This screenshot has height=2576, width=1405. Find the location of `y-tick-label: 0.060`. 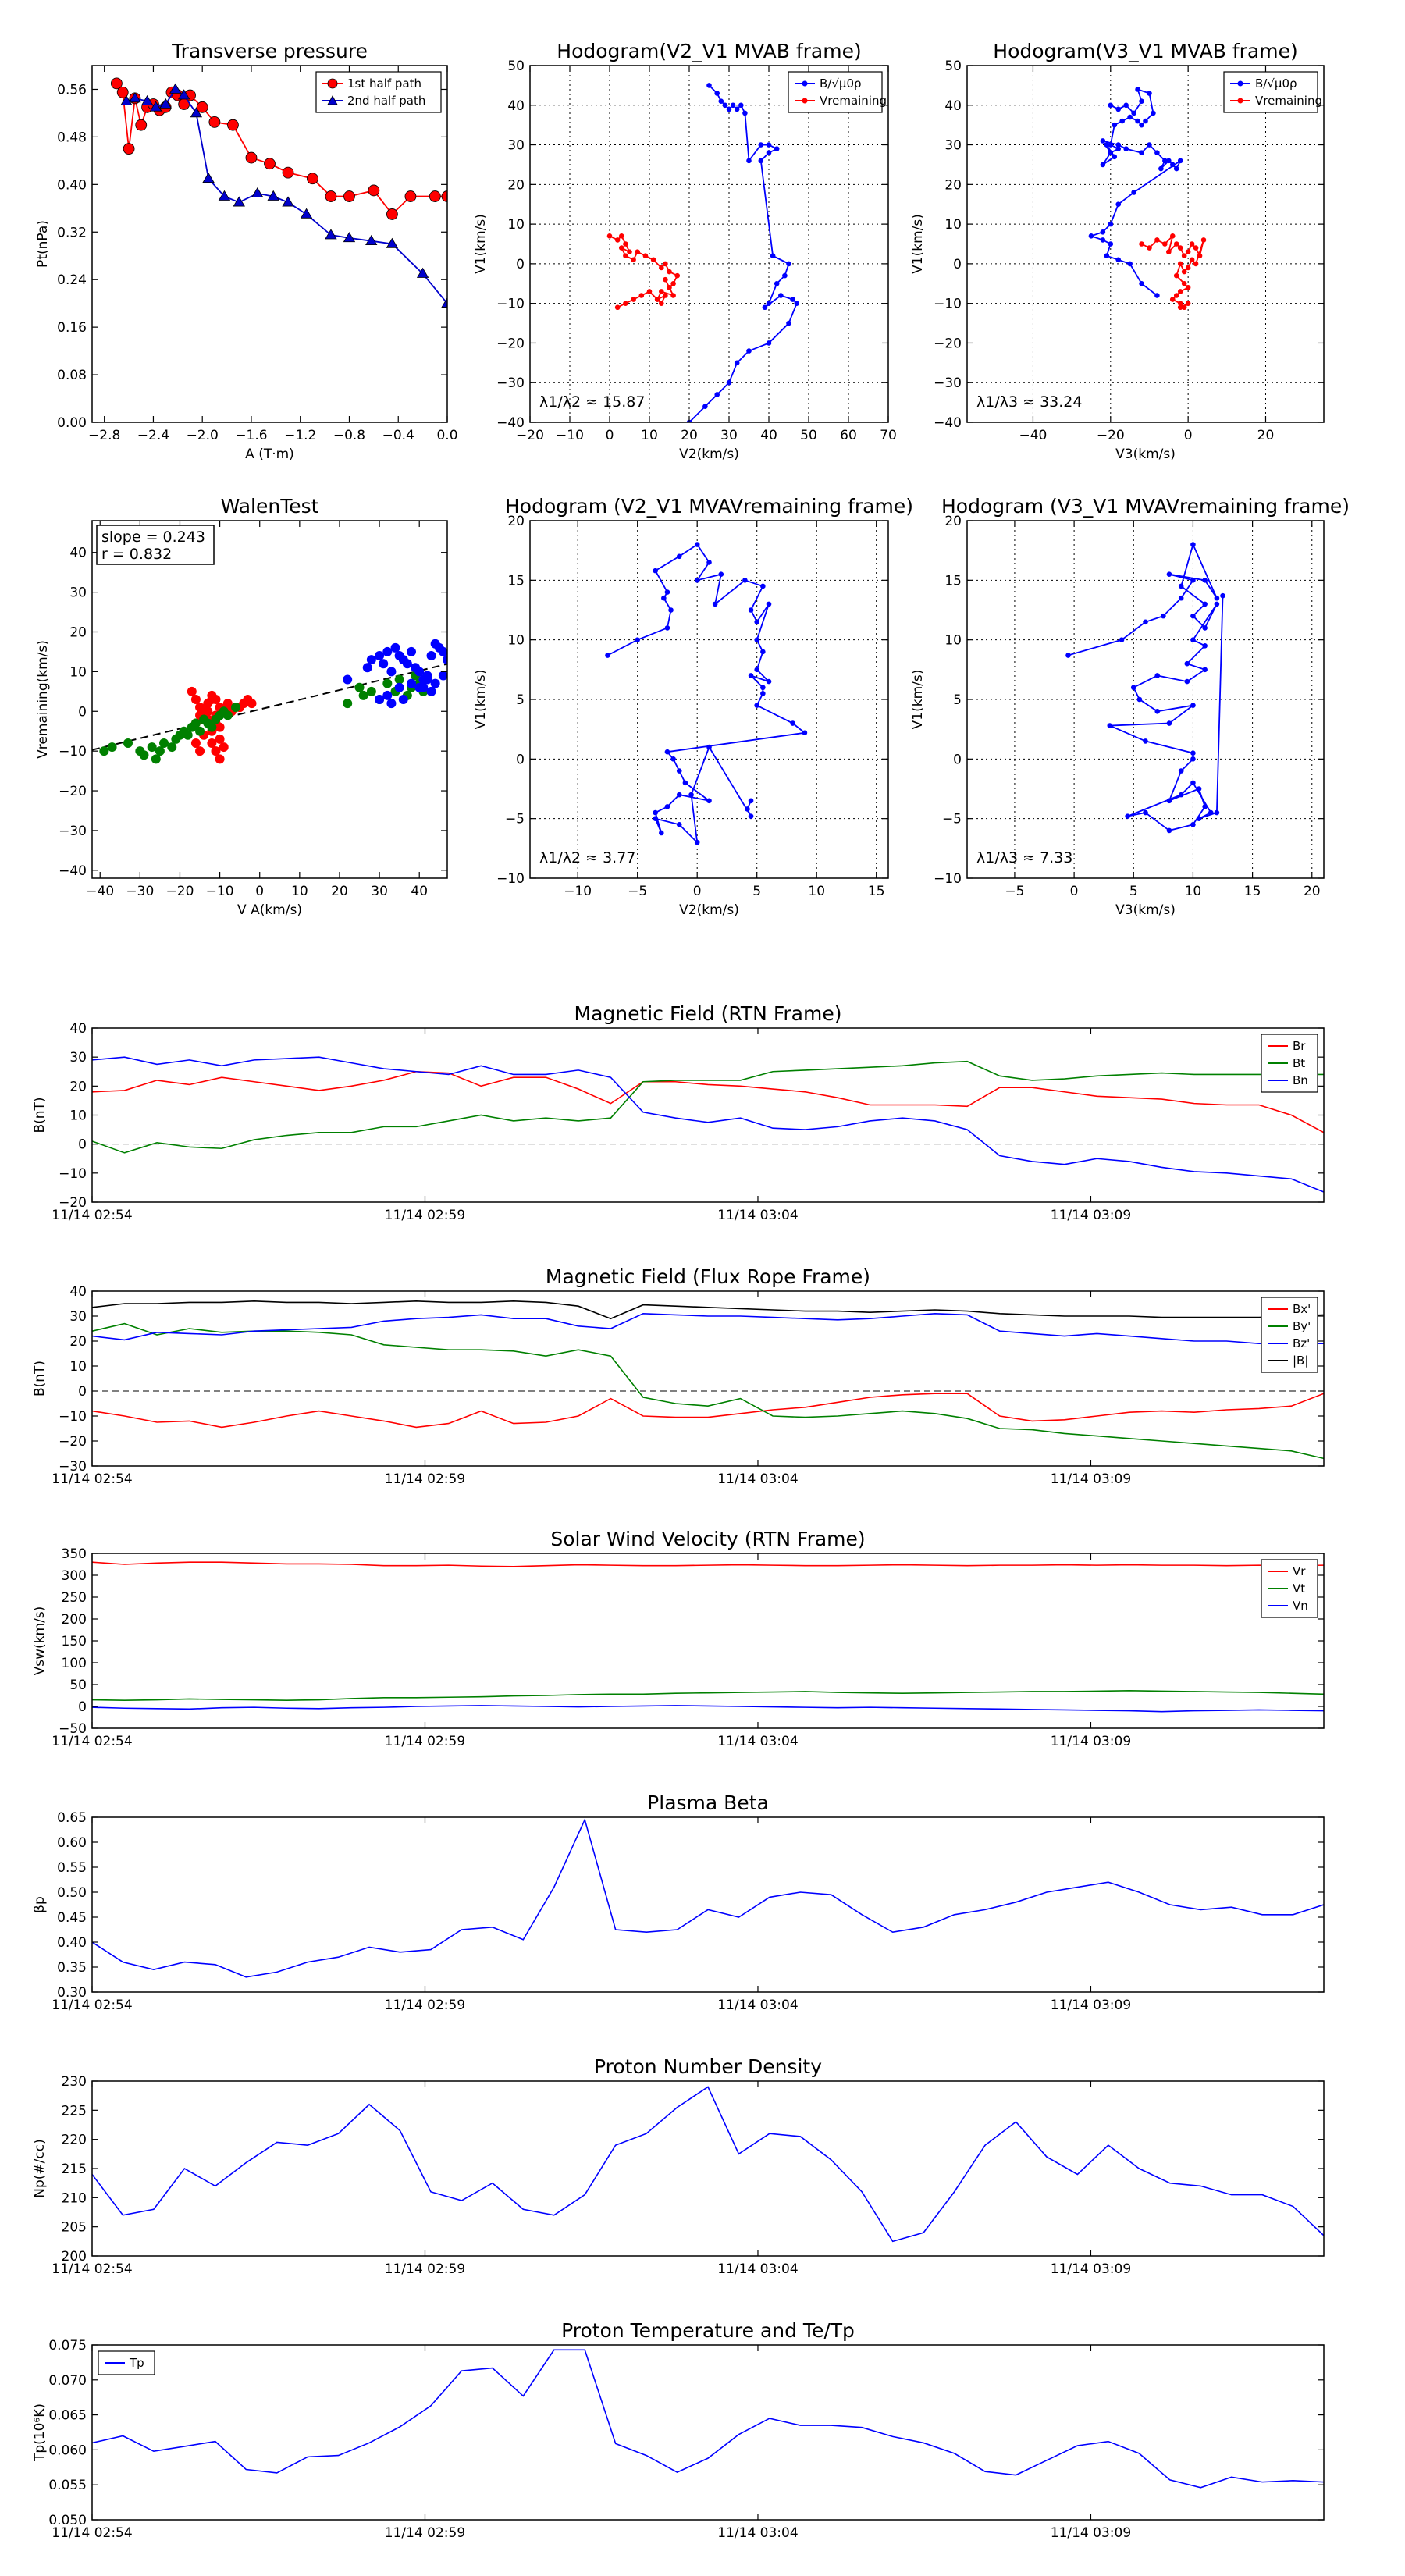

y-tick-label: 0.060 is located at coordinates (68, 2450).